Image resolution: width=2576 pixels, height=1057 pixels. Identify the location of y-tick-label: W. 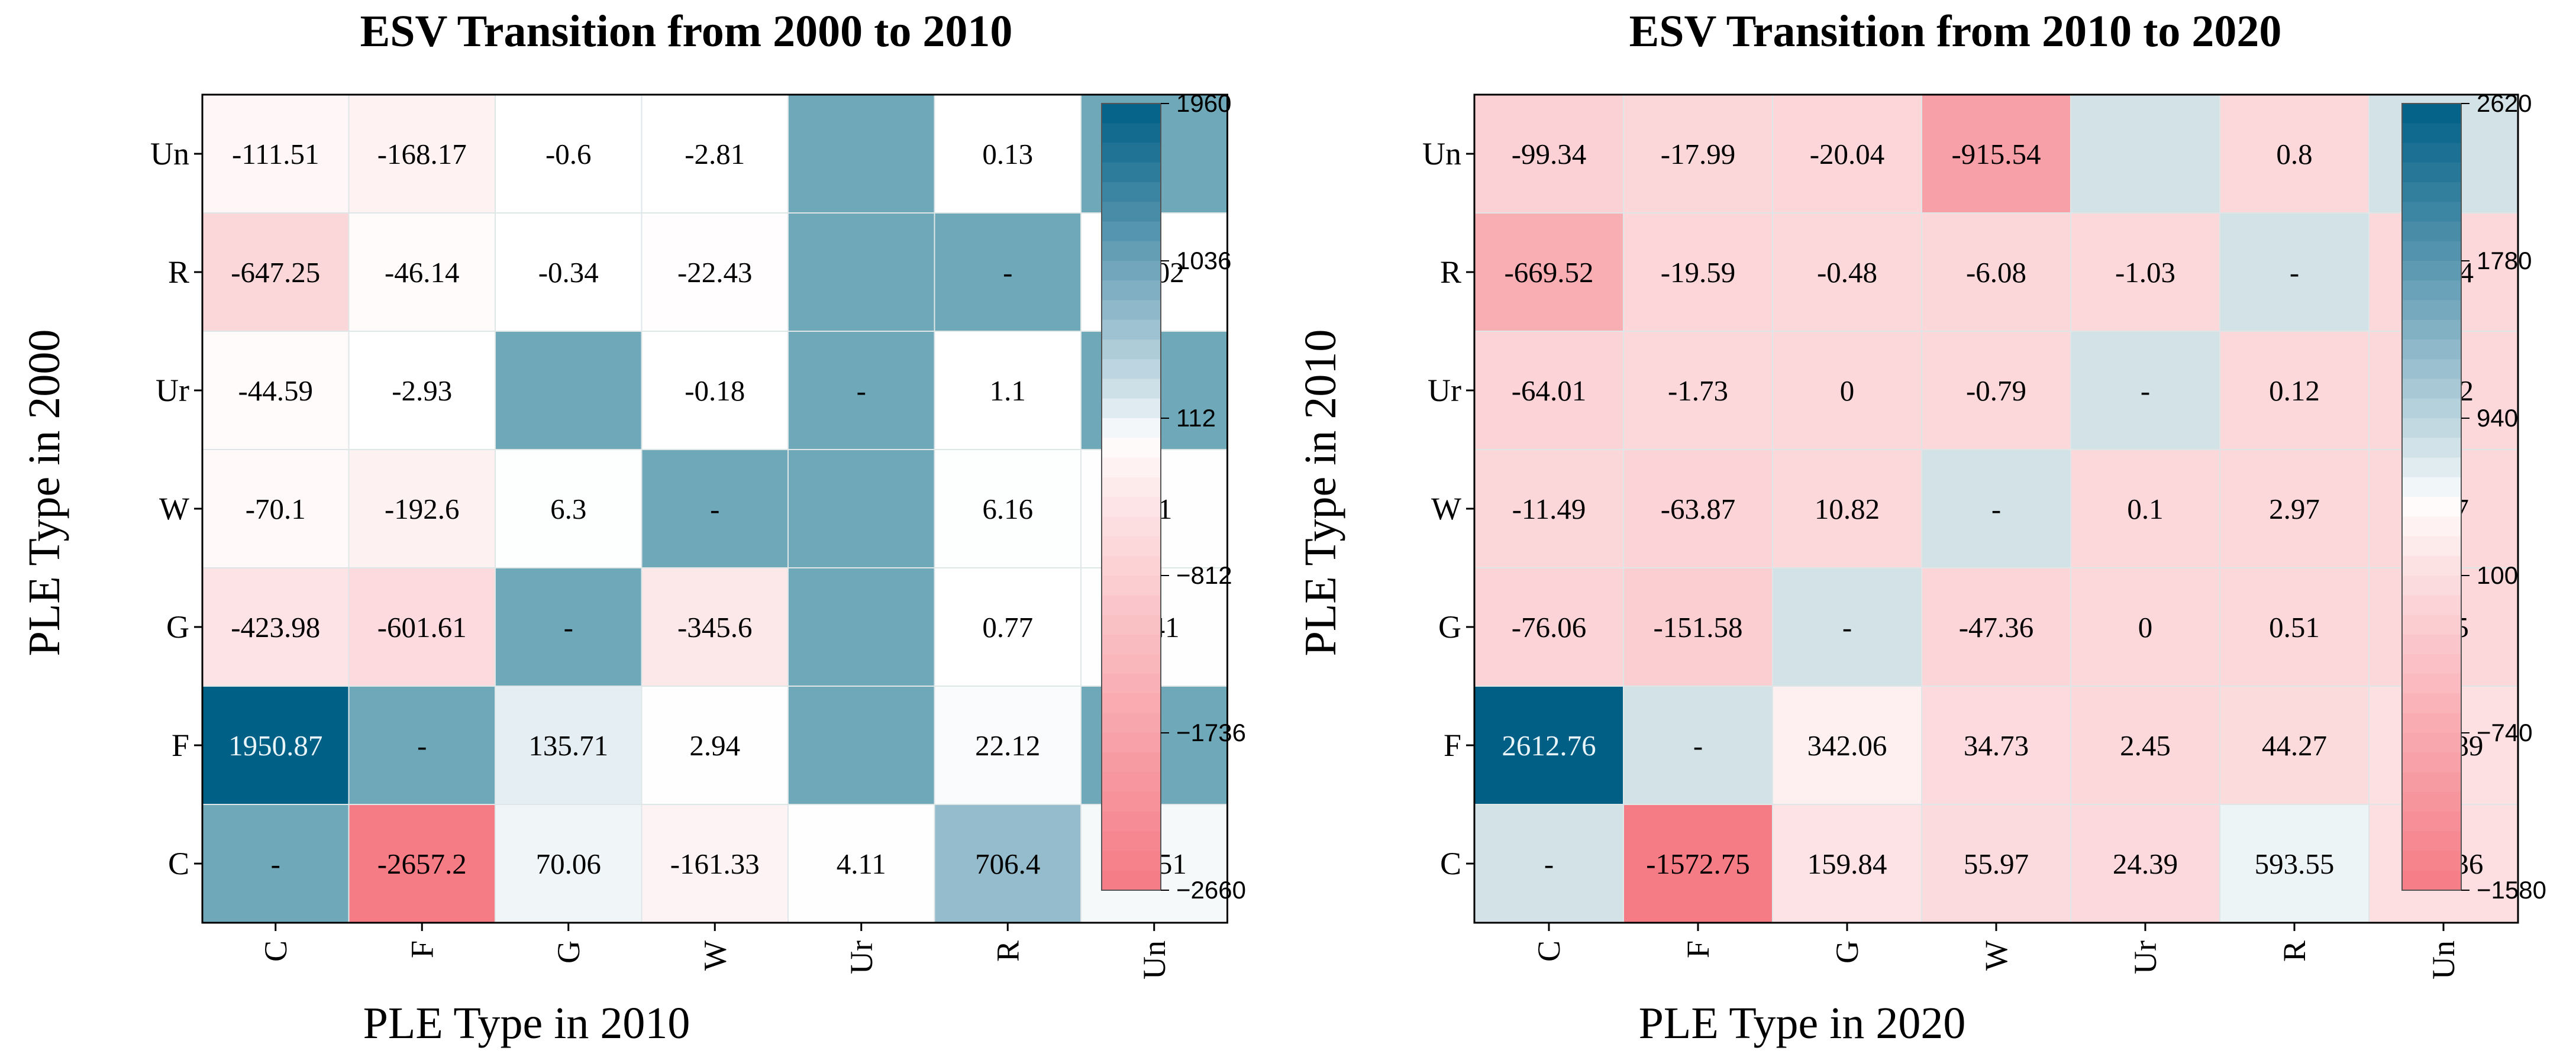
(1446, 508).